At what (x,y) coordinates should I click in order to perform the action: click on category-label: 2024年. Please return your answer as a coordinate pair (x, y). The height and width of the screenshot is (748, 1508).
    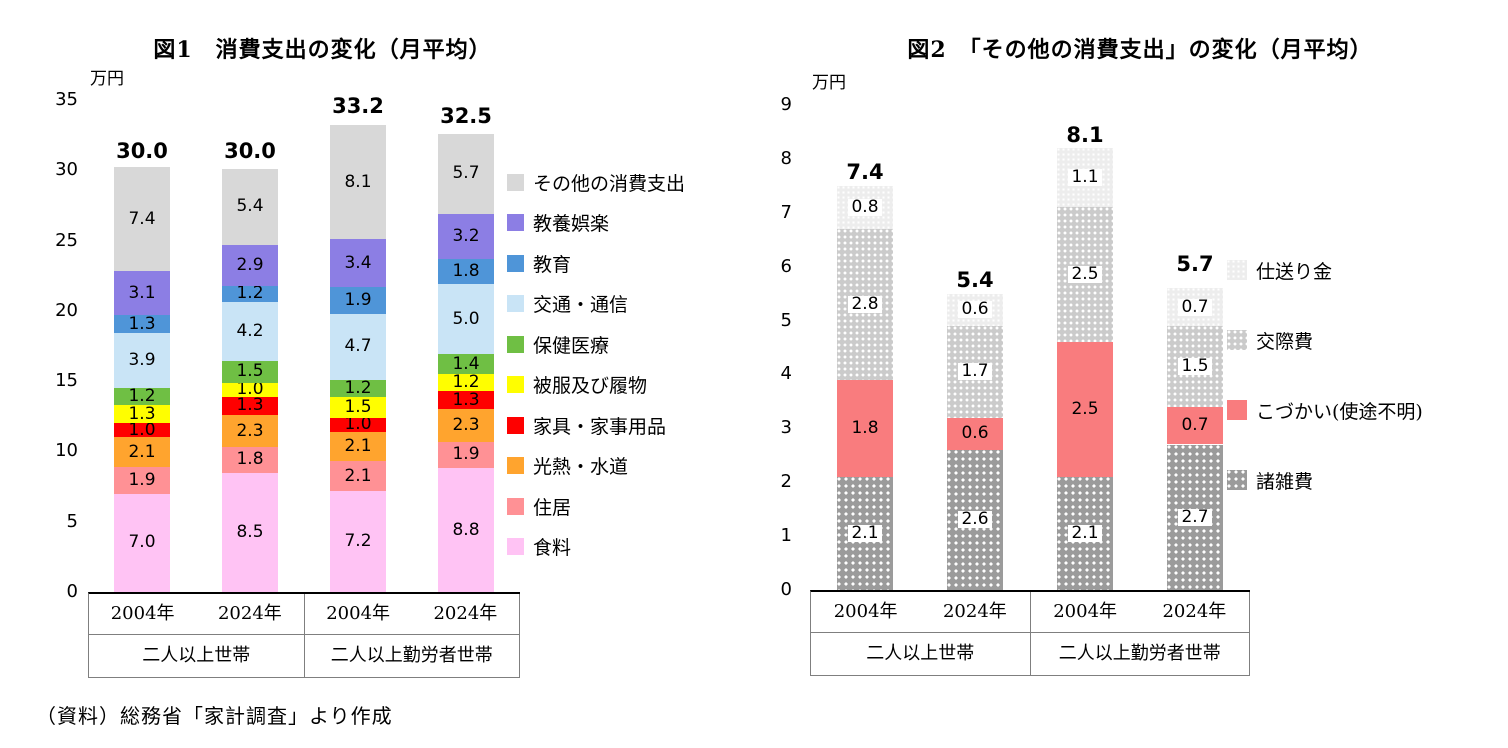
    Looking at the image, I should click on (249, 613).